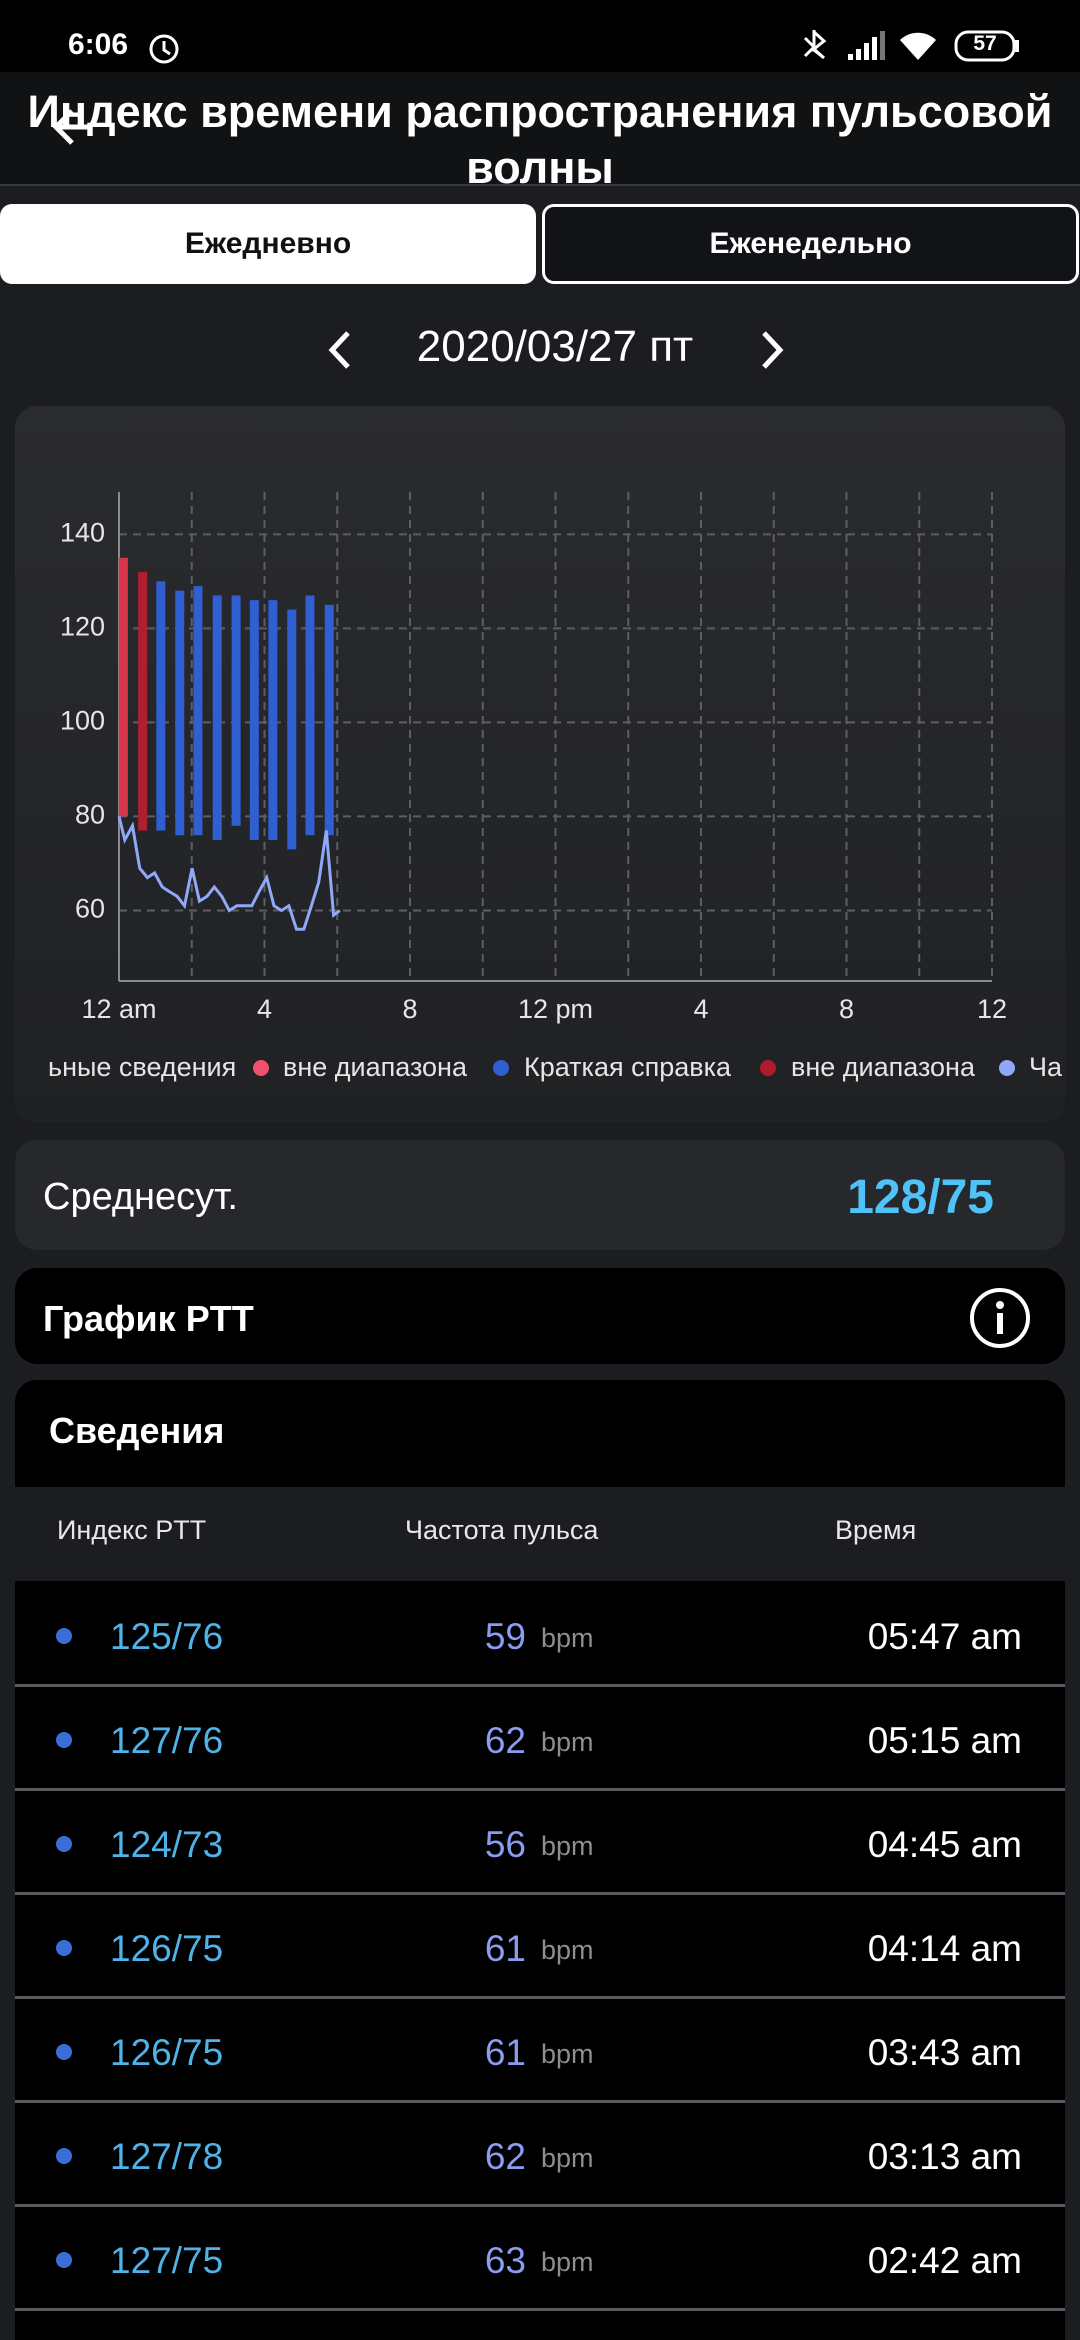 The height and width of the screenshot is (2340, 1080). What do you see at coordinates (164, 49) in the screenshot?
I see `alarm-icon` at bounding box center [164, 49].